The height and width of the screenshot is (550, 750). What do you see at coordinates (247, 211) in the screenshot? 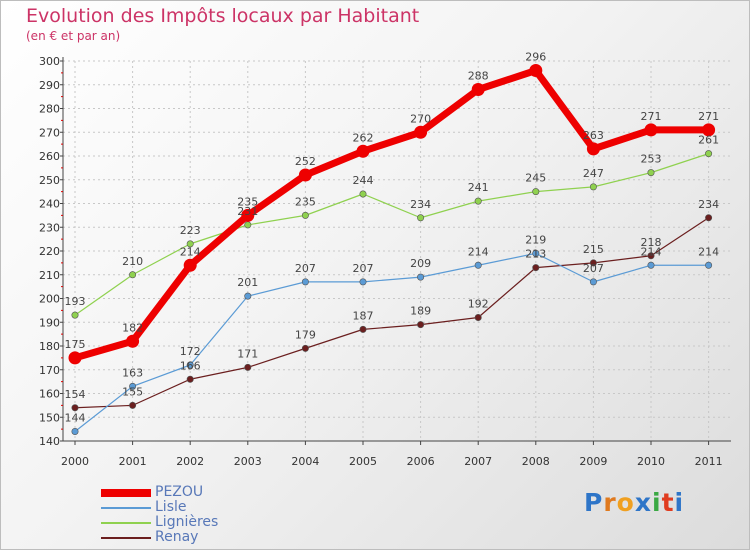
I see `data-label: 231` at bounding box center [247, 211].